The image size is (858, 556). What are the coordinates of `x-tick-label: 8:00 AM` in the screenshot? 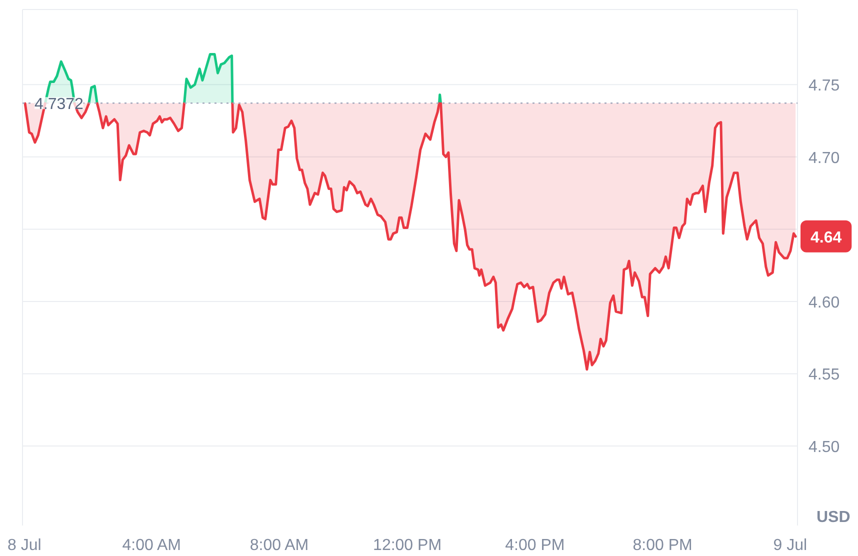 It's located at (279, 545).